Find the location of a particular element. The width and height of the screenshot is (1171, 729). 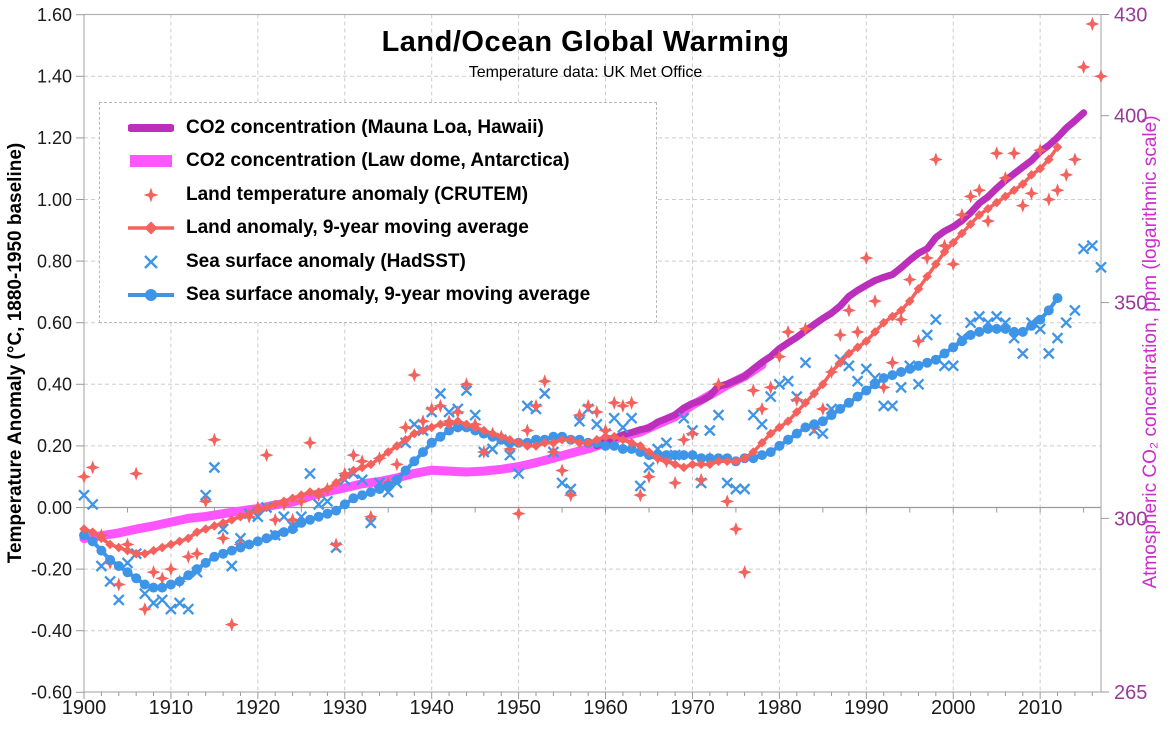

svg-text: 1900 is located at coordinates (84, 708).